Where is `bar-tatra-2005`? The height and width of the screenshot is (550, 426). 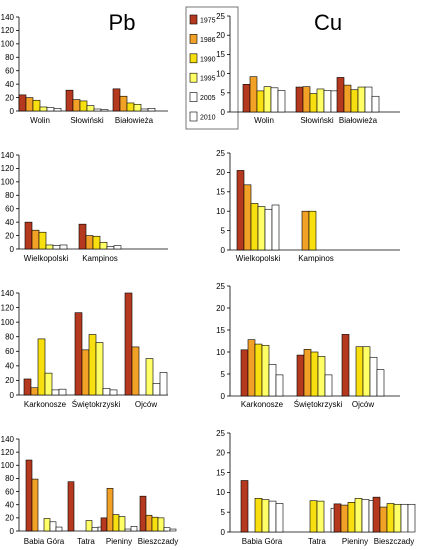
bar-tatra-2005 is located at coordinates (95, 529).